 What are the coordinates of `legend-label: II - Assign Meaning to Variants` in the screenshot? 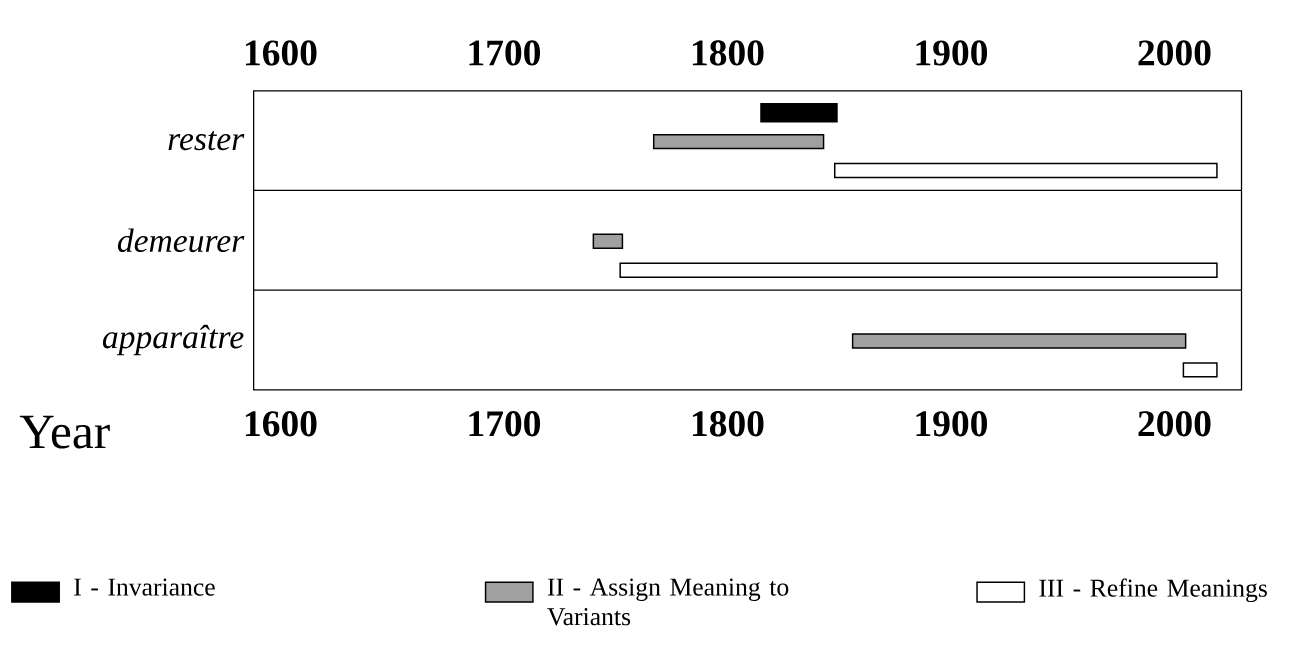 It's located at (668, 602).